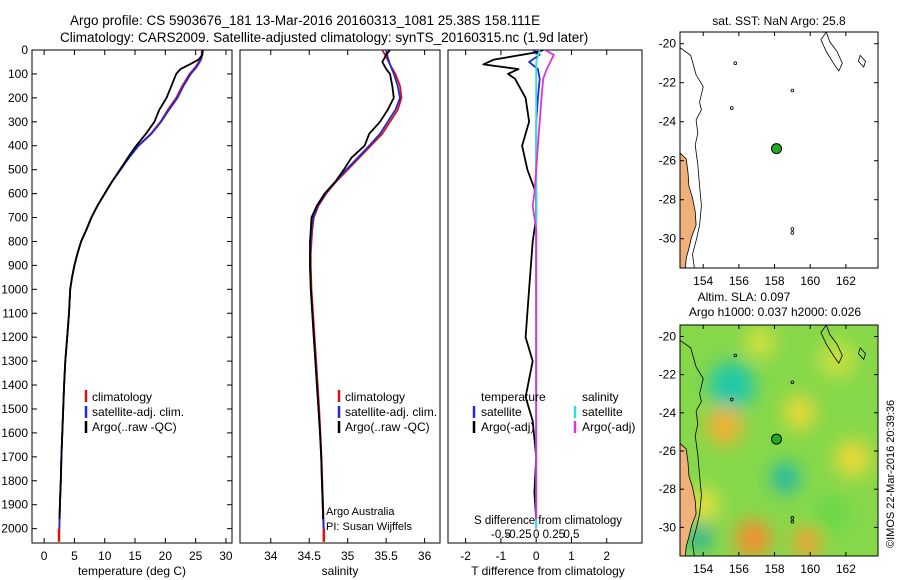 Image resolution: width=900 pixels, height=580 pixels. Describe the element at coordinates (14, 481) in the screenshot. I see `y-tick-label: 1800` at that location.